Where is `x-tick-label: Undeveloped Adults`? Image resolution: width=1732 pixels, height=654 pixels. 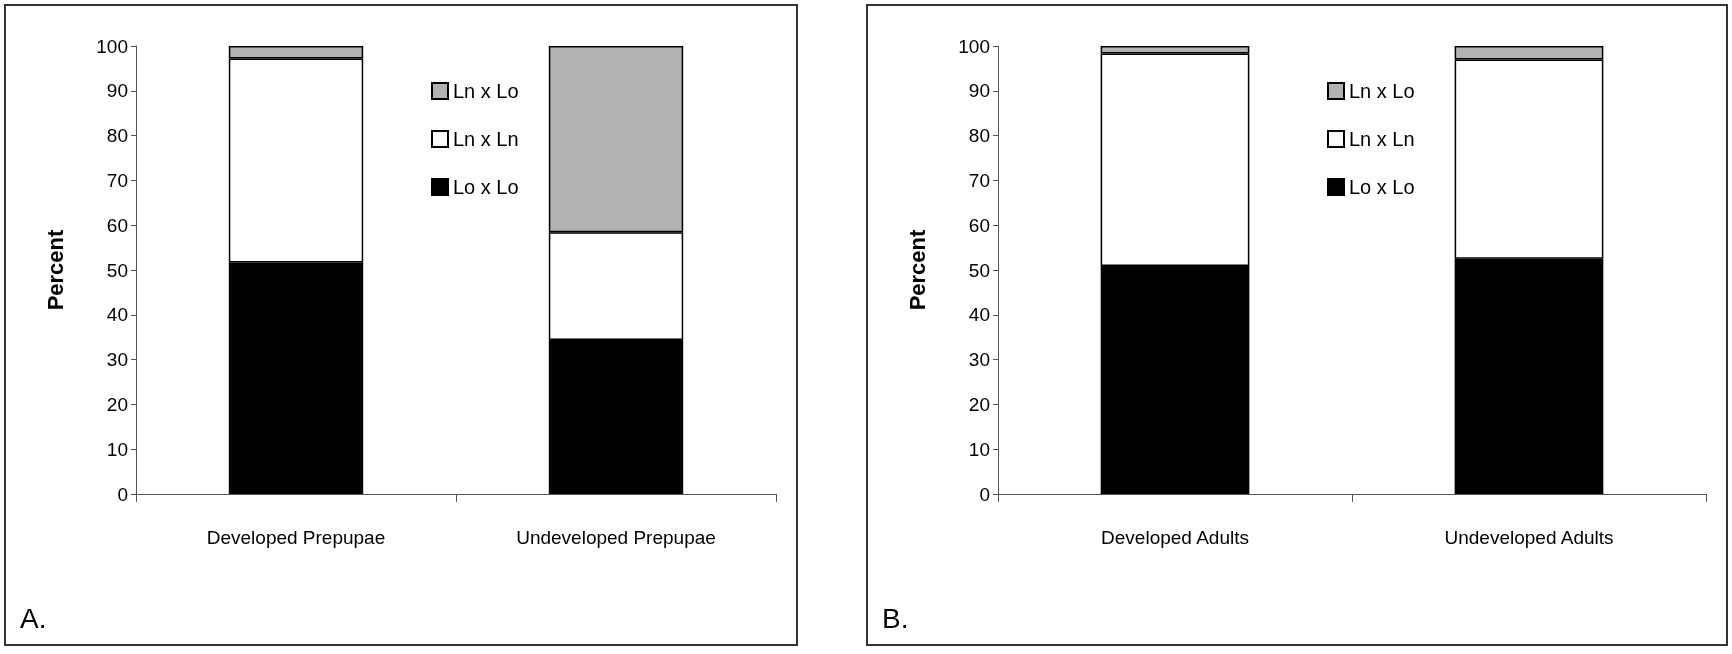
x-tick-label: Undeveloped Adults is located at coordinates (1529, 537).